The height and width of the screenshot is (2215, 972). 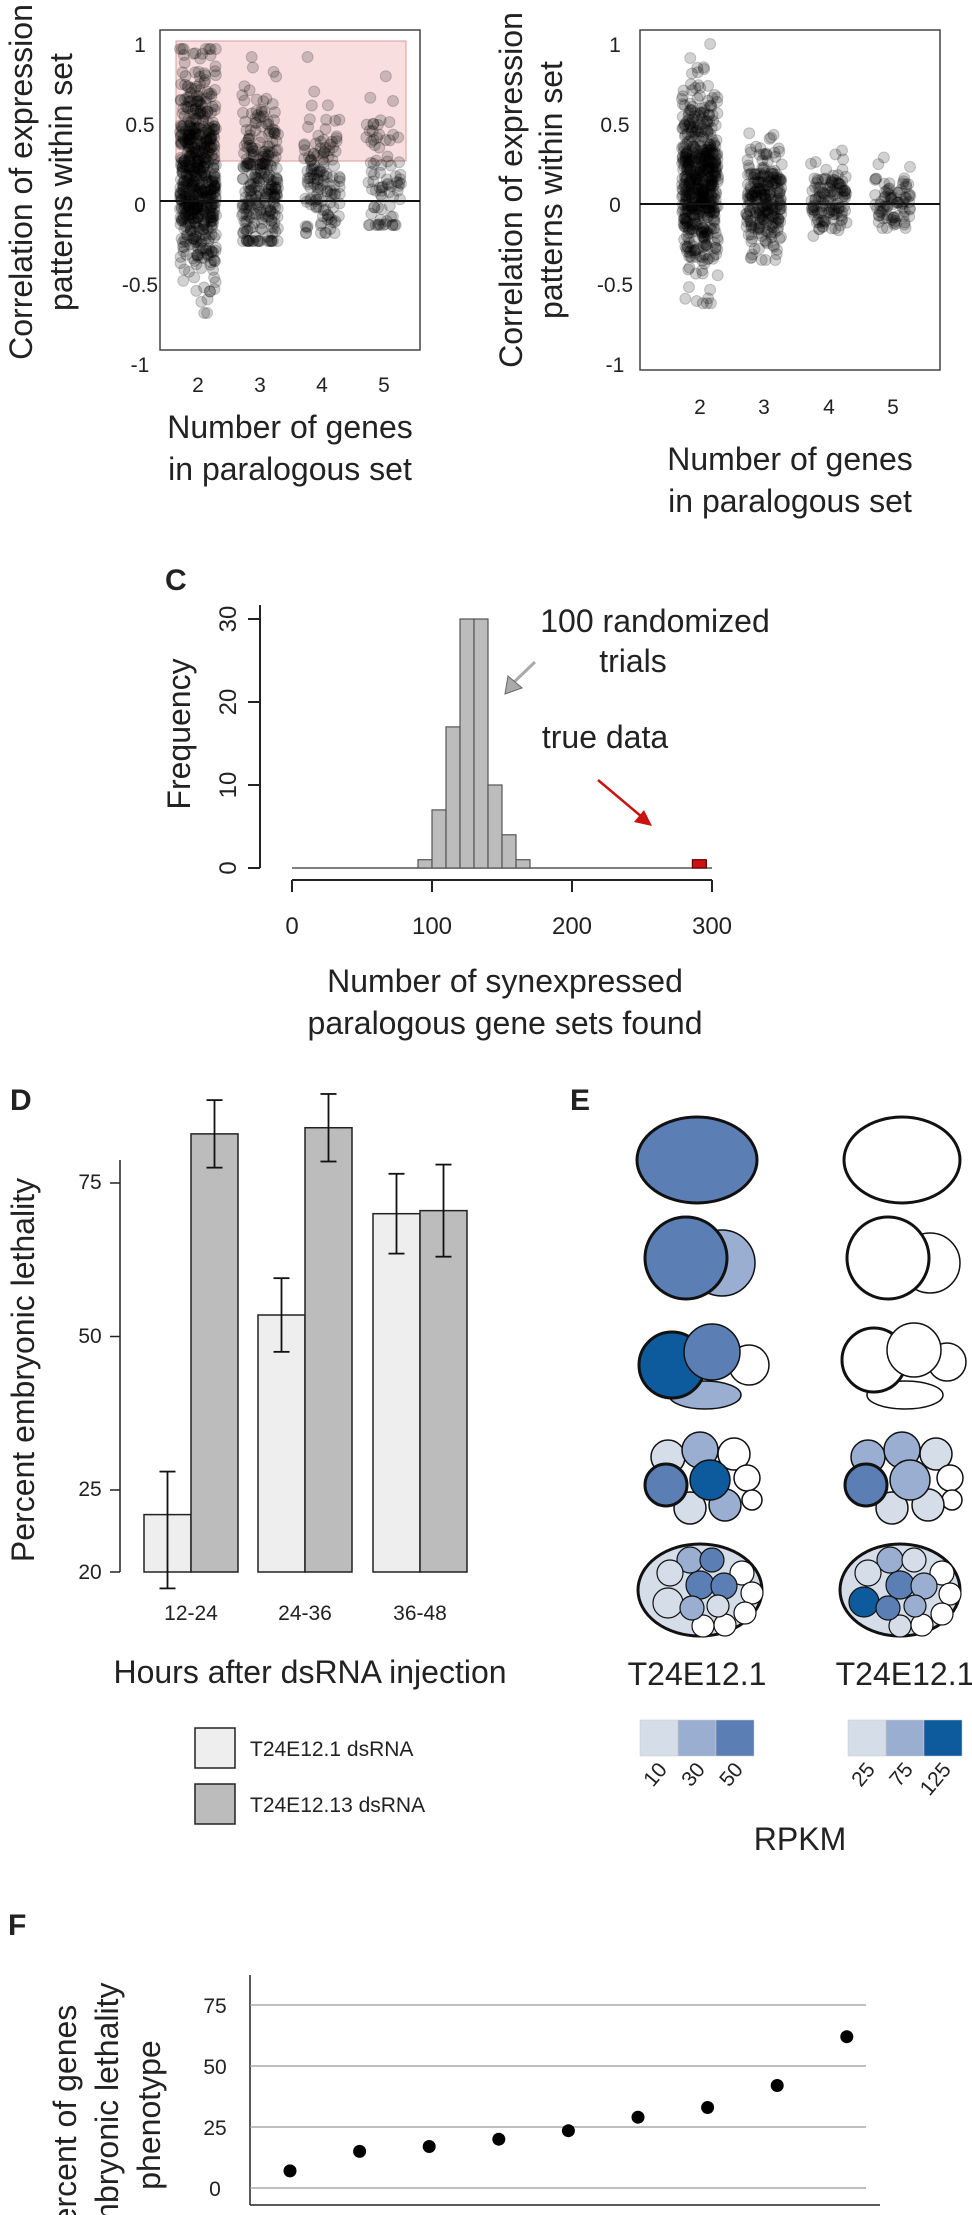 I want to click on panel-a-frame, so click(x=290, y=190).